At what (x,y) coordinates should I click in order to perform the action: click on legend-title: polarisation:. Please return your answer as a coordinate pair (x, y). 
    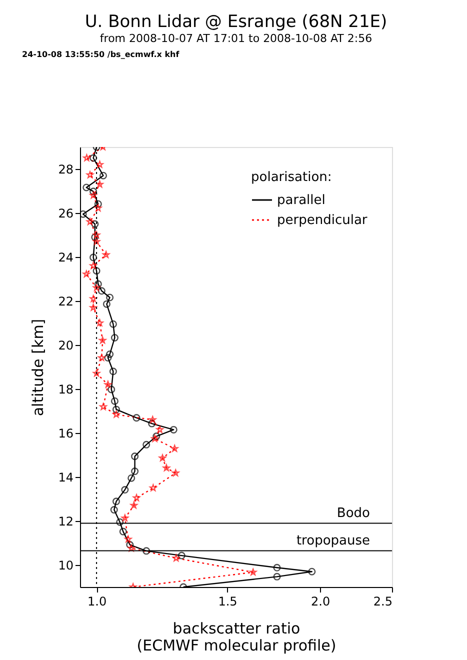
    Looking at the image, I should click on (291, 177).